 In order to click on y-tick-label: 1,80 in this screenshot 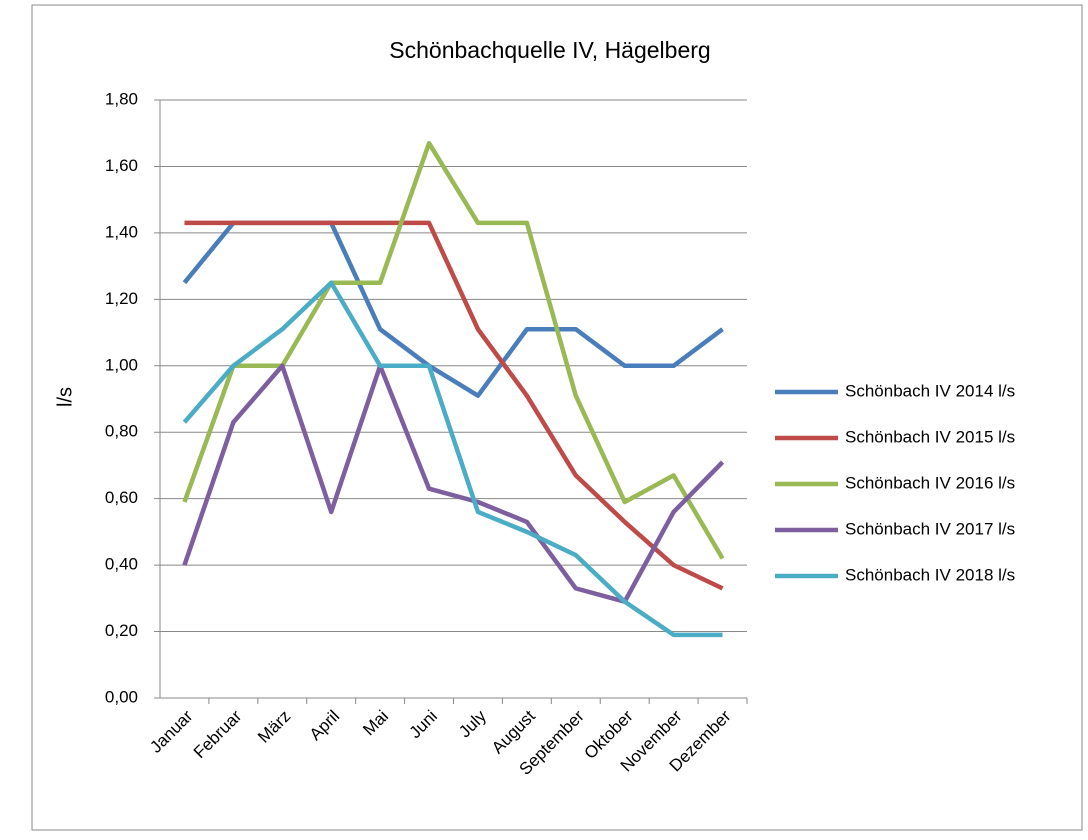, I will do `click(121, 98)`.